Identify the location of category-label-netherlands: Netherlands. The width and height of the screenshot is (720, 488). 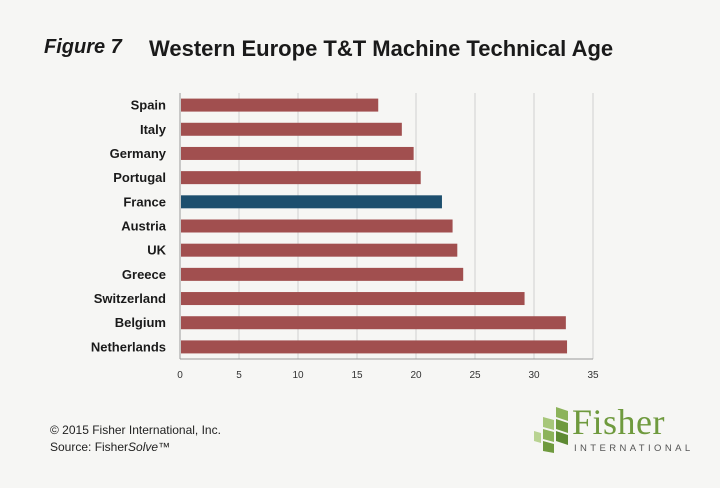
(128, 346).